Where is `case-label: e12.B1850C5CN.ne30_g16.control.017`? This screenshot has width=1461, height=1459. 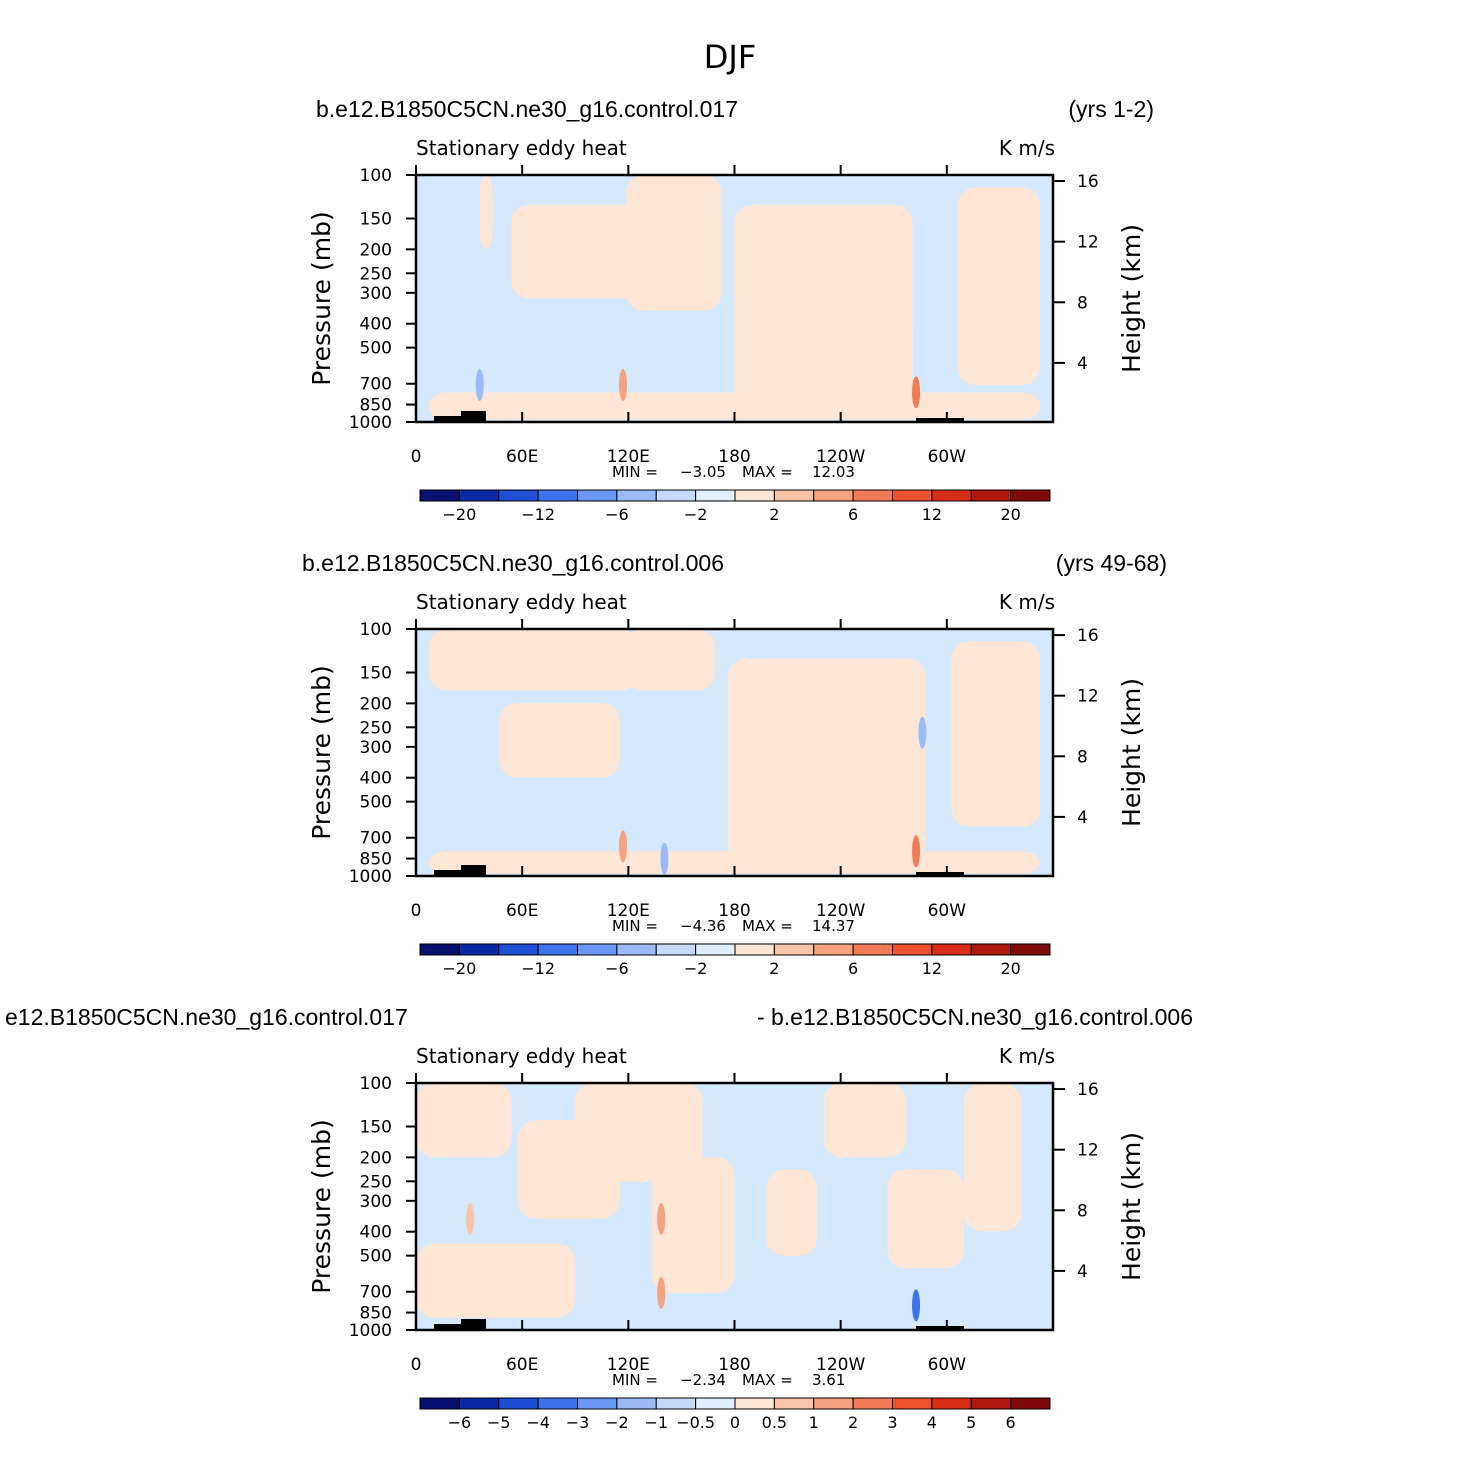
case-label: e12.B1850C5CN.ne30_g16.control.017 is located at coordinates (206, 1017).